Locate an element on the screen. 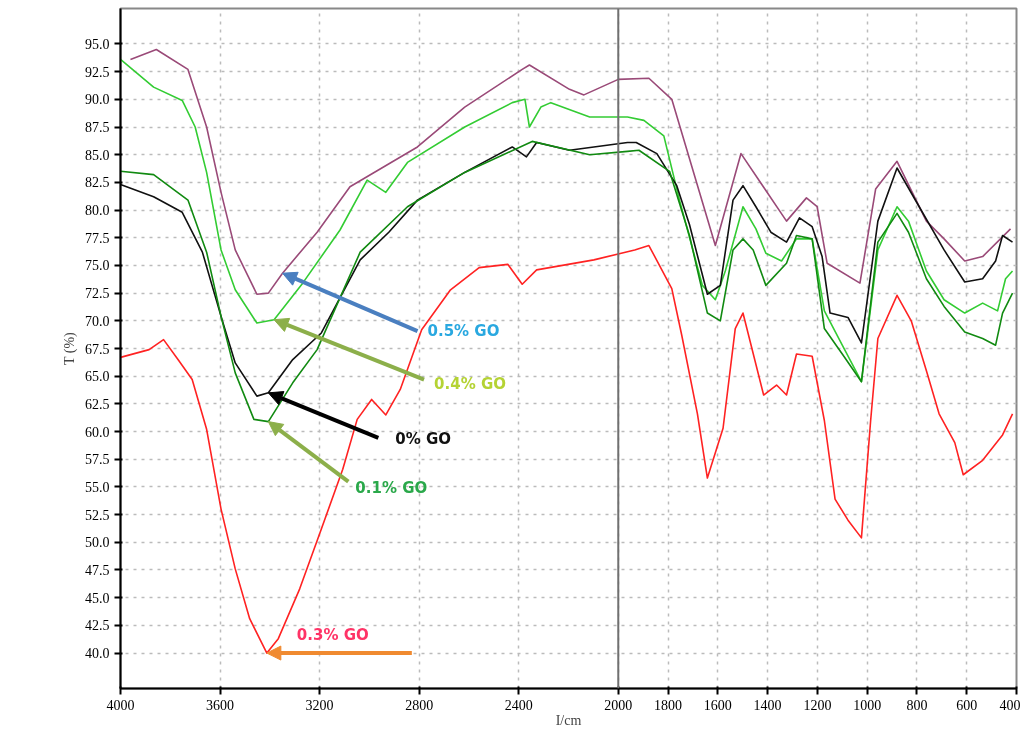 The height and width of the screenshot is (744, 1020). x-tick-label: 2800 is located at coordinates (419, 705).